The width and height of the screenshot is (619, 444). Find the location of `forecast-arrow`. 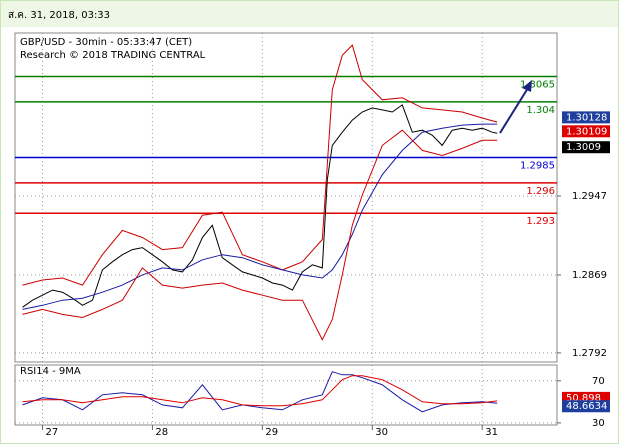

forecast-arrow is located at coordinates (514, 110).